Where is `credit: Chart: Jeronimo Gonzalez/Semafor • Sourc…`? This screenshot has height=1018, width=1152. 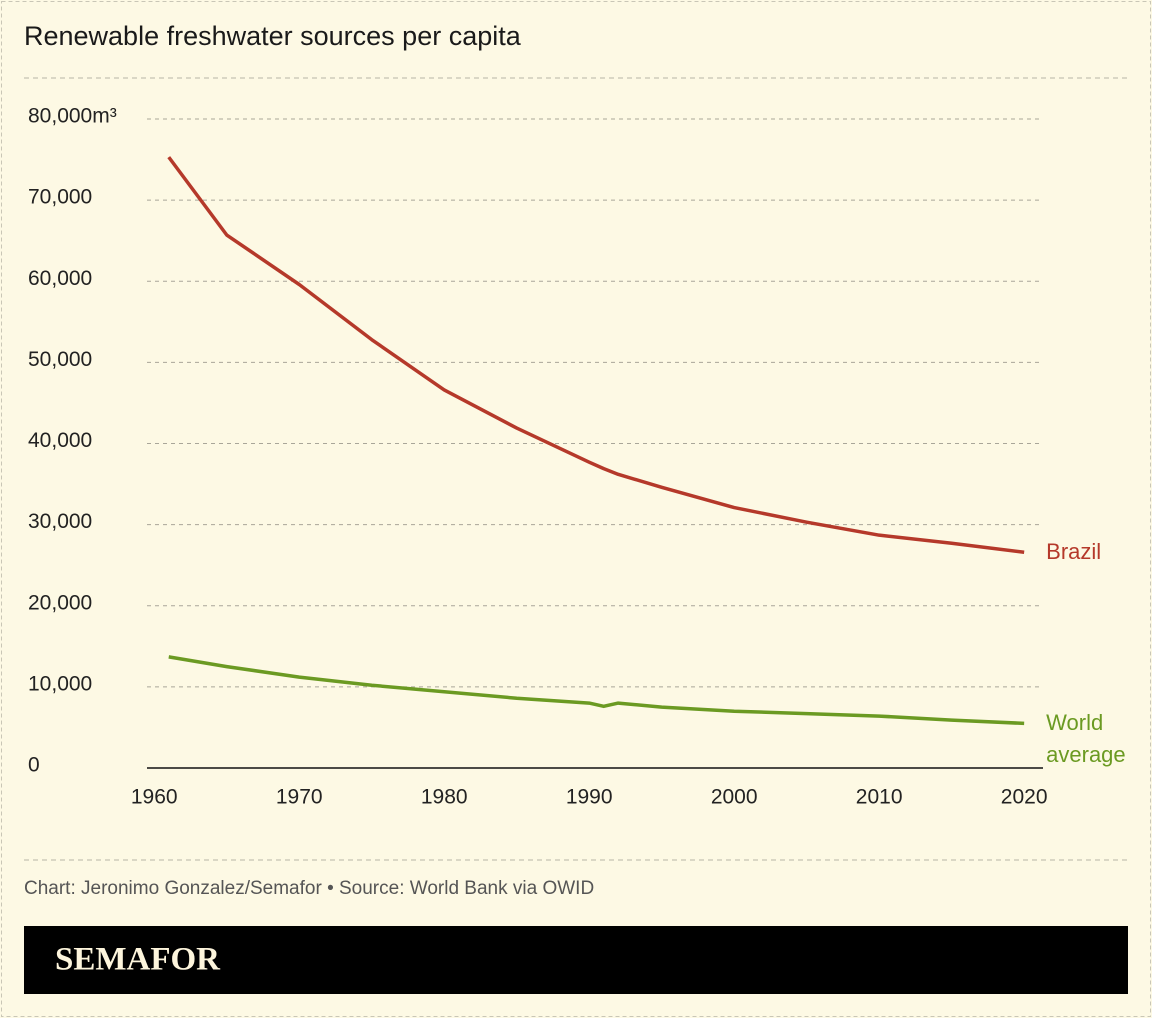
credit: Chart: Jeronimo Gonzalez/Semafor • Sourc… is located at coordinates (309, 888).